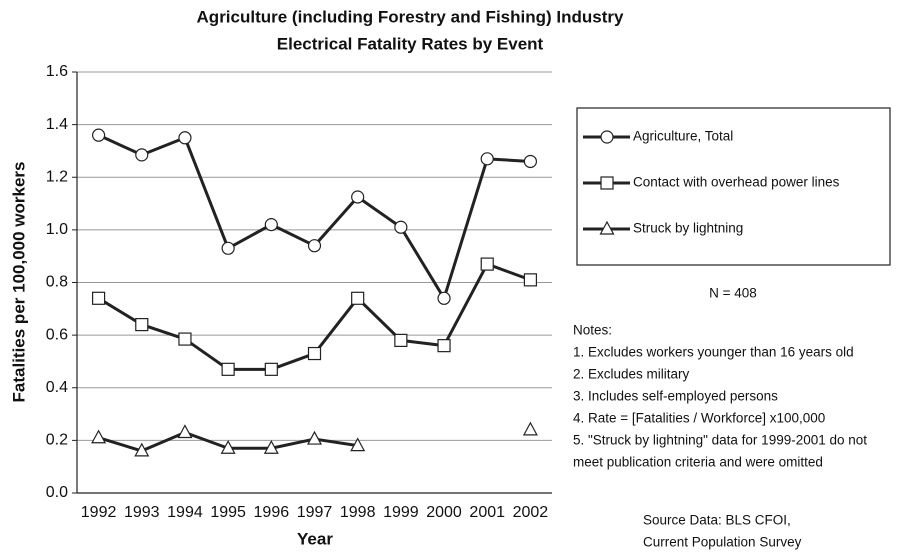 This screenshot has height=552, width=904. What do you see at coordinates (314, 216) in the screenshot?
I see `series-line` at bounding box center [314, 216].